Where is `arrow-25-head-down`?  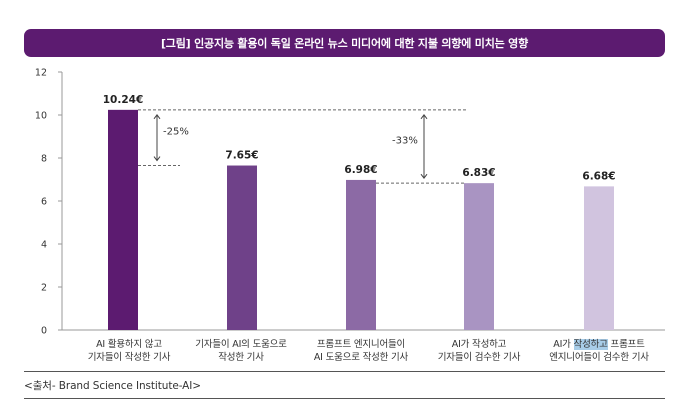 arrow-25-head-down is located at coordinates (157, 159).